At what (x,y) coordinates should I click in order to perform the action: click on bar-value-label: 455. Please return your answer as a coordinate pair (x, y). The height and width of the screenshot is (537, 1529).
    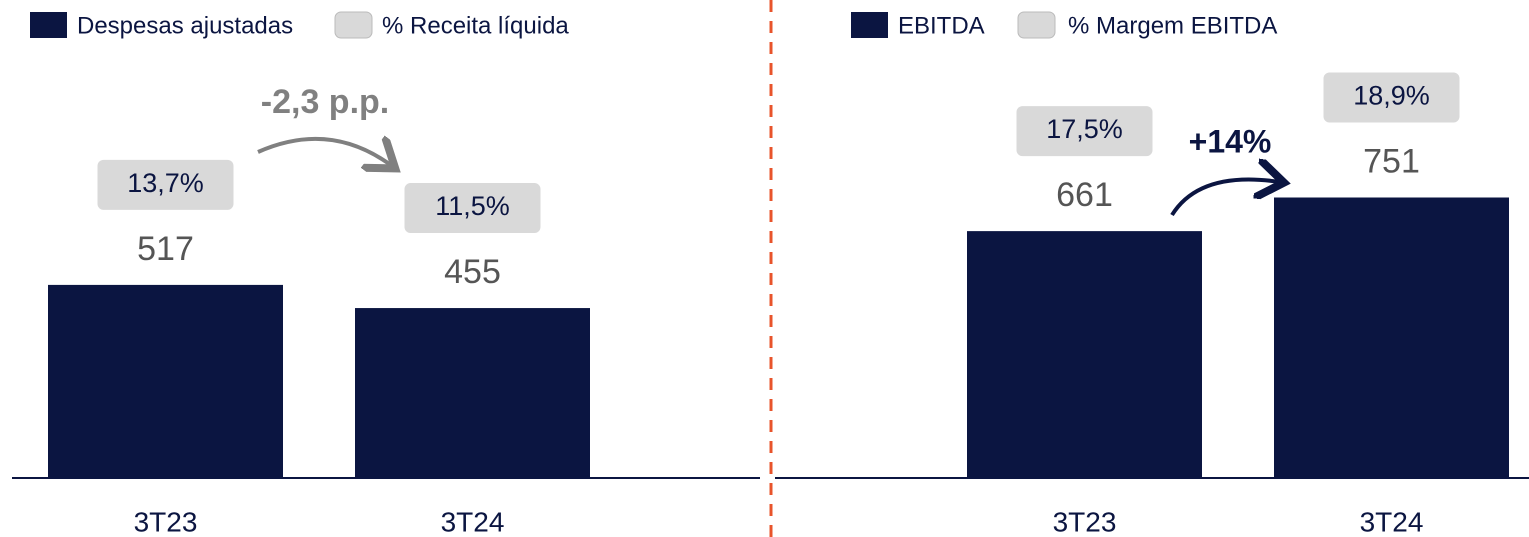
    Looking at the image, I should click on (472, 272).